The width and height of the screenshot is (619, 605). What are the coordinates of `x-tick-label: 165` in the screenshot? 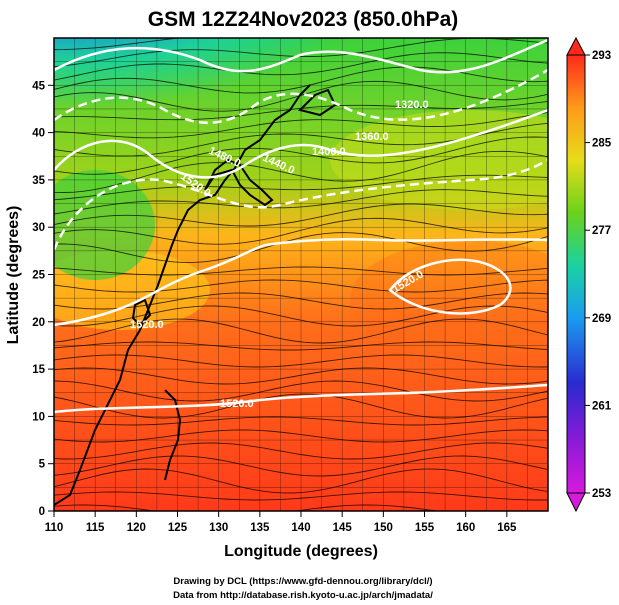 It's located at (507, 528).